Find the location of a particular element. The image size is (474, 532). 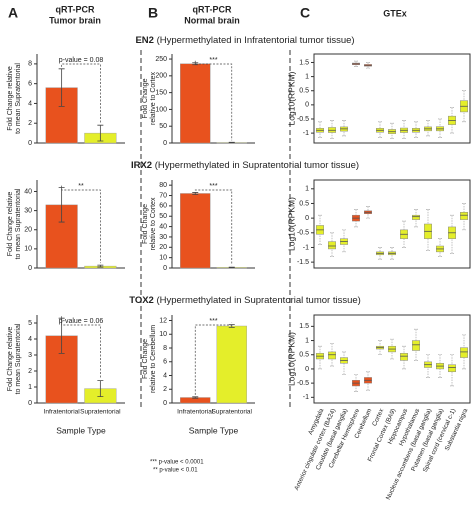

y-axis-label: to mean Supratentorial is located at coordinates (18, 358).